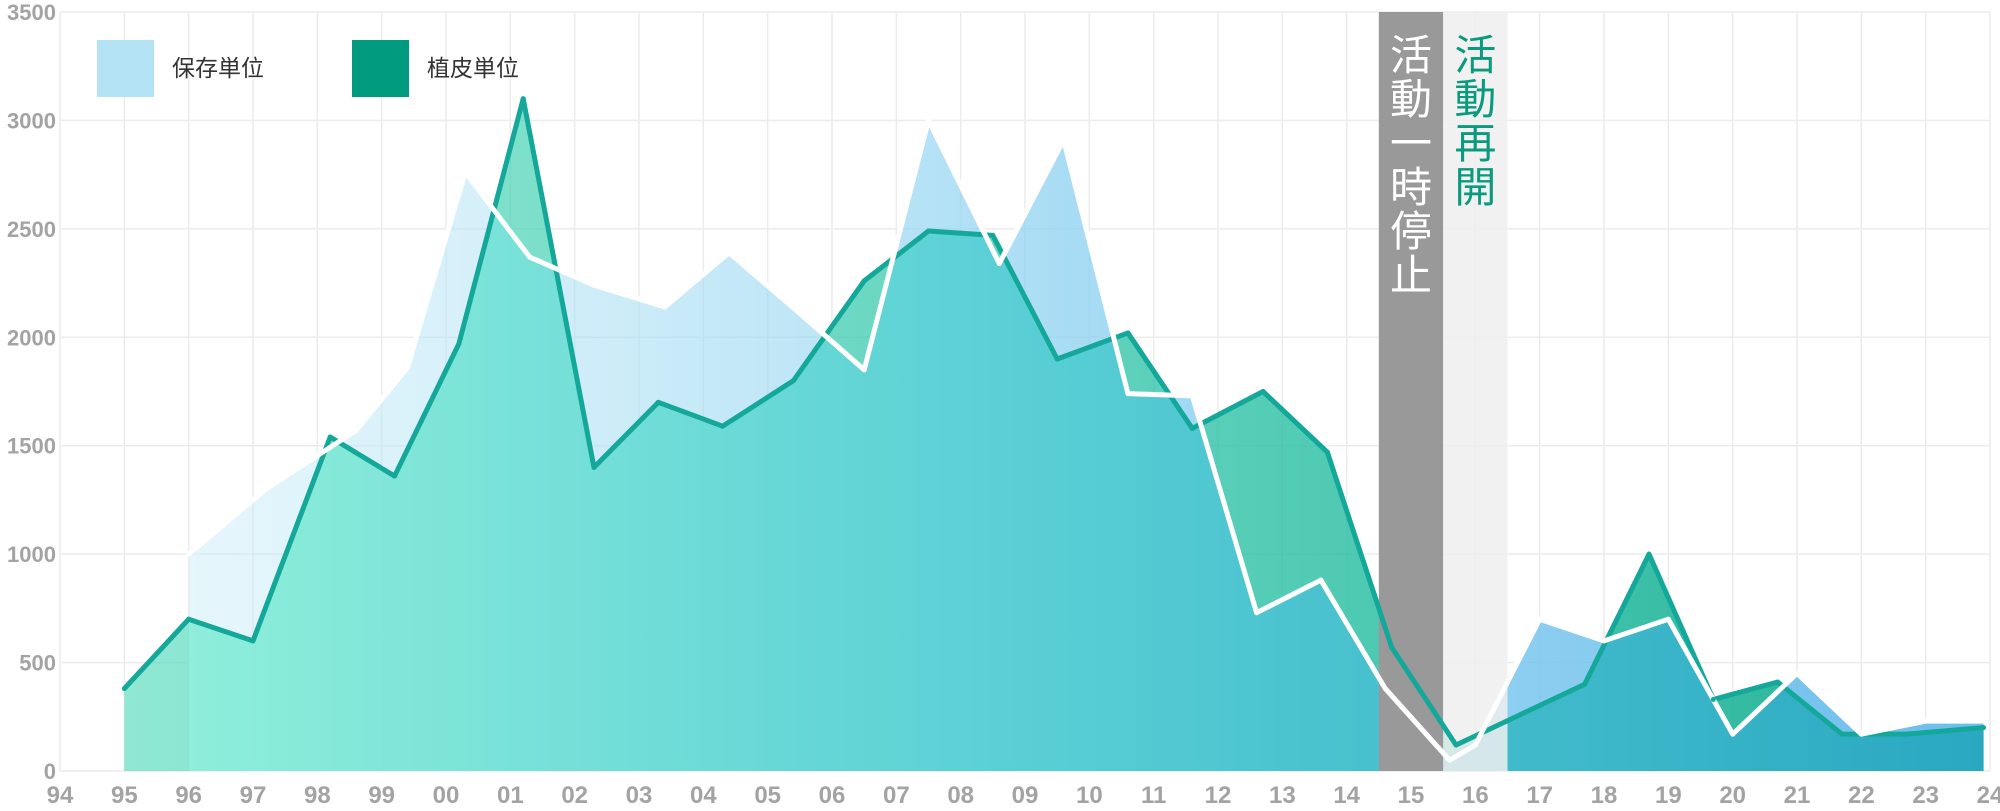 Image resolution: width=2000 pixels, height=811 pixels. I want to click on annotation-pause-char: 止, so click(1411, 275).